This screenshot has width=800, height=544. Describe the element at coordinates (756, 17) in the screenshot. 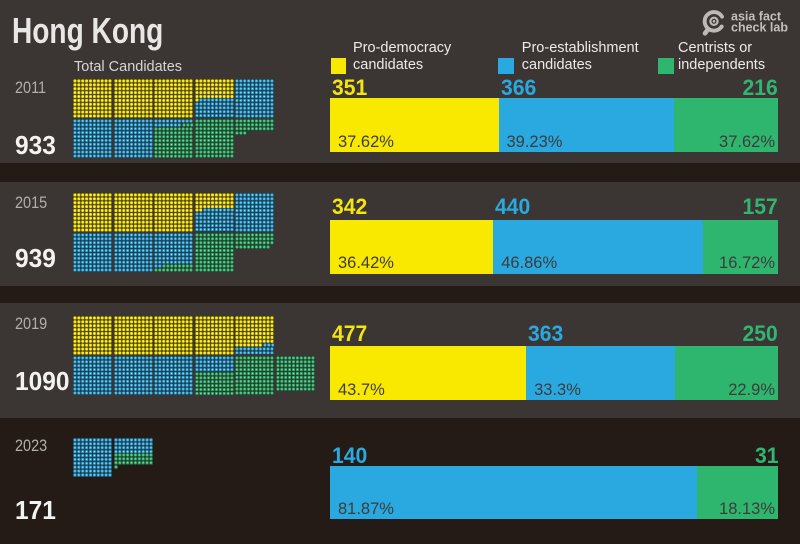

I see `svg-text: asia fact` at that location.